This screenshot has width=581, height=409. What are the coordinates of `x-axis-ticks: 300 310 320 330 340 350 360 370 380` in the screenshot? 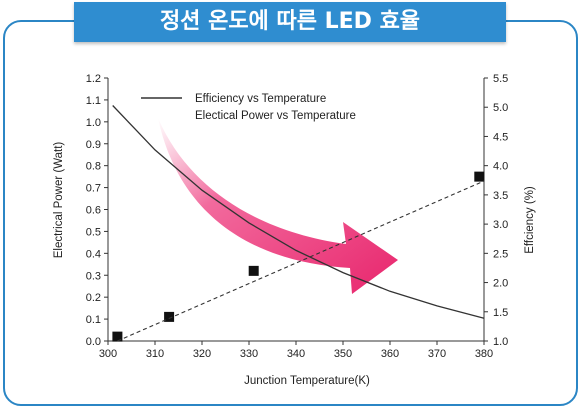 It's located at (296, 350).